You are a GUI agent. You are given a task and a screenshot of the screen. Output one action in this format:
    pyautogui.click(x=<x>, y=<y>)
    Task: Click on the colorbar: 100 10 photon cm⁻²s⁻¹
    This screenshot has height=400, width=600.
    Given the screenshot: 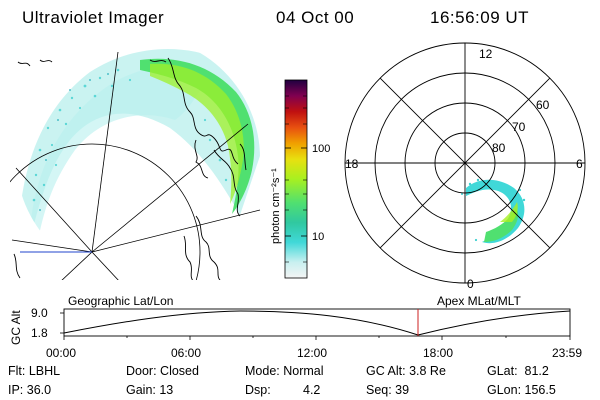 What is the action you would take?
    pyautogui.click(x=300, y=179)
    